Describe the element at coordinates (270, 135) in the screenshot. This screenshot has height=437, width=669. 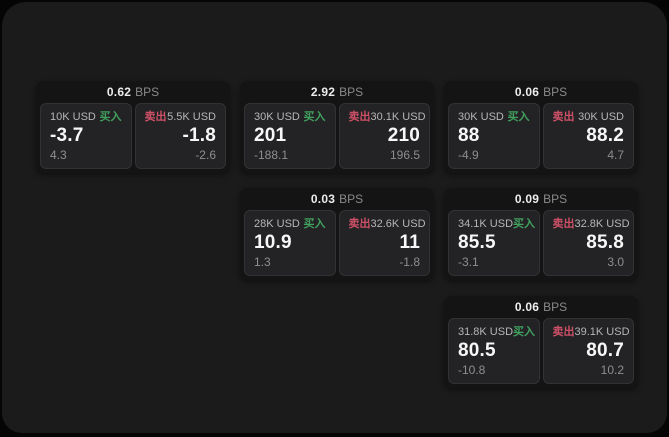
I see `buy-price: 201` at that location.